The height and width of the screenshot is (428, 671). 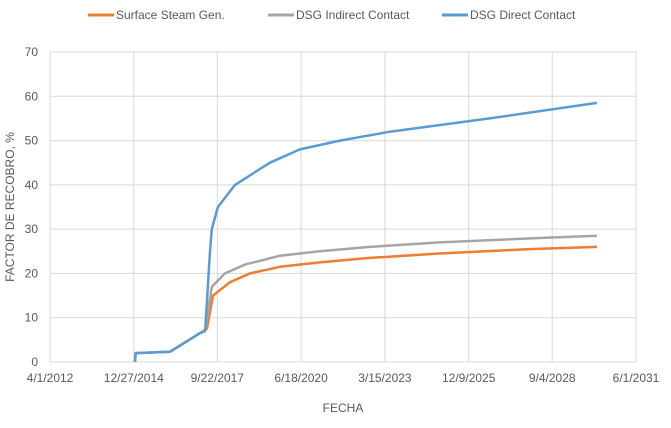 What do you see at coordinates (343, 408) in the screenshot?
I see `x-axis-label: FECHA` at bounding box center [343, 408].